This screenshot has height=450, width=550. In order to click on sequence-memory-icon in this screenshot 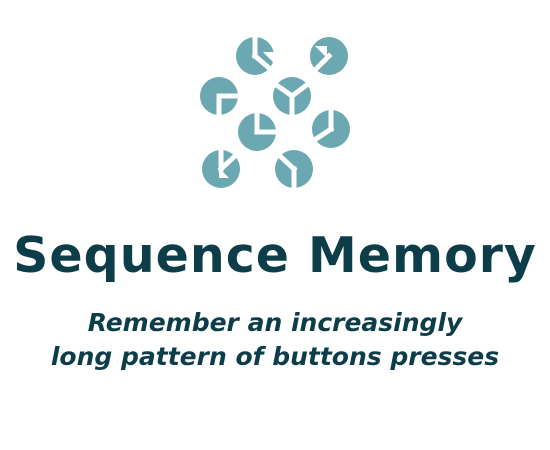, I will do `click(275, 112)`.